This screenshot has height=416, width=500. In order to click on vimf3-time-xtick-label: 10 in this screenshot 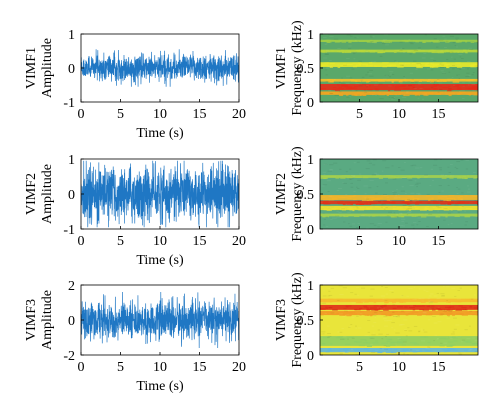, I will do `click(160, 367)`.